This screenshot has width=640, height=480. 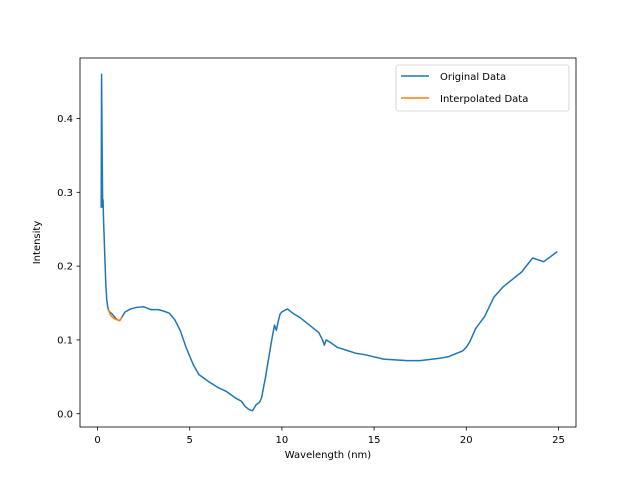 I want to click on legend-label-2: Interpolated Data, so click(x=484, y=99).